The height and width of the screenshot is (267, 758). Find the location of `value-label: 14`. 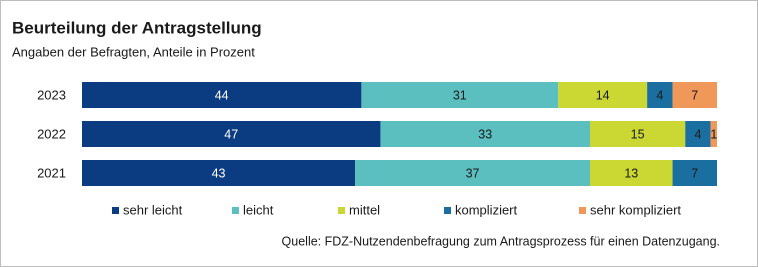

value-label: 14 is located at coordinates (603, 95).